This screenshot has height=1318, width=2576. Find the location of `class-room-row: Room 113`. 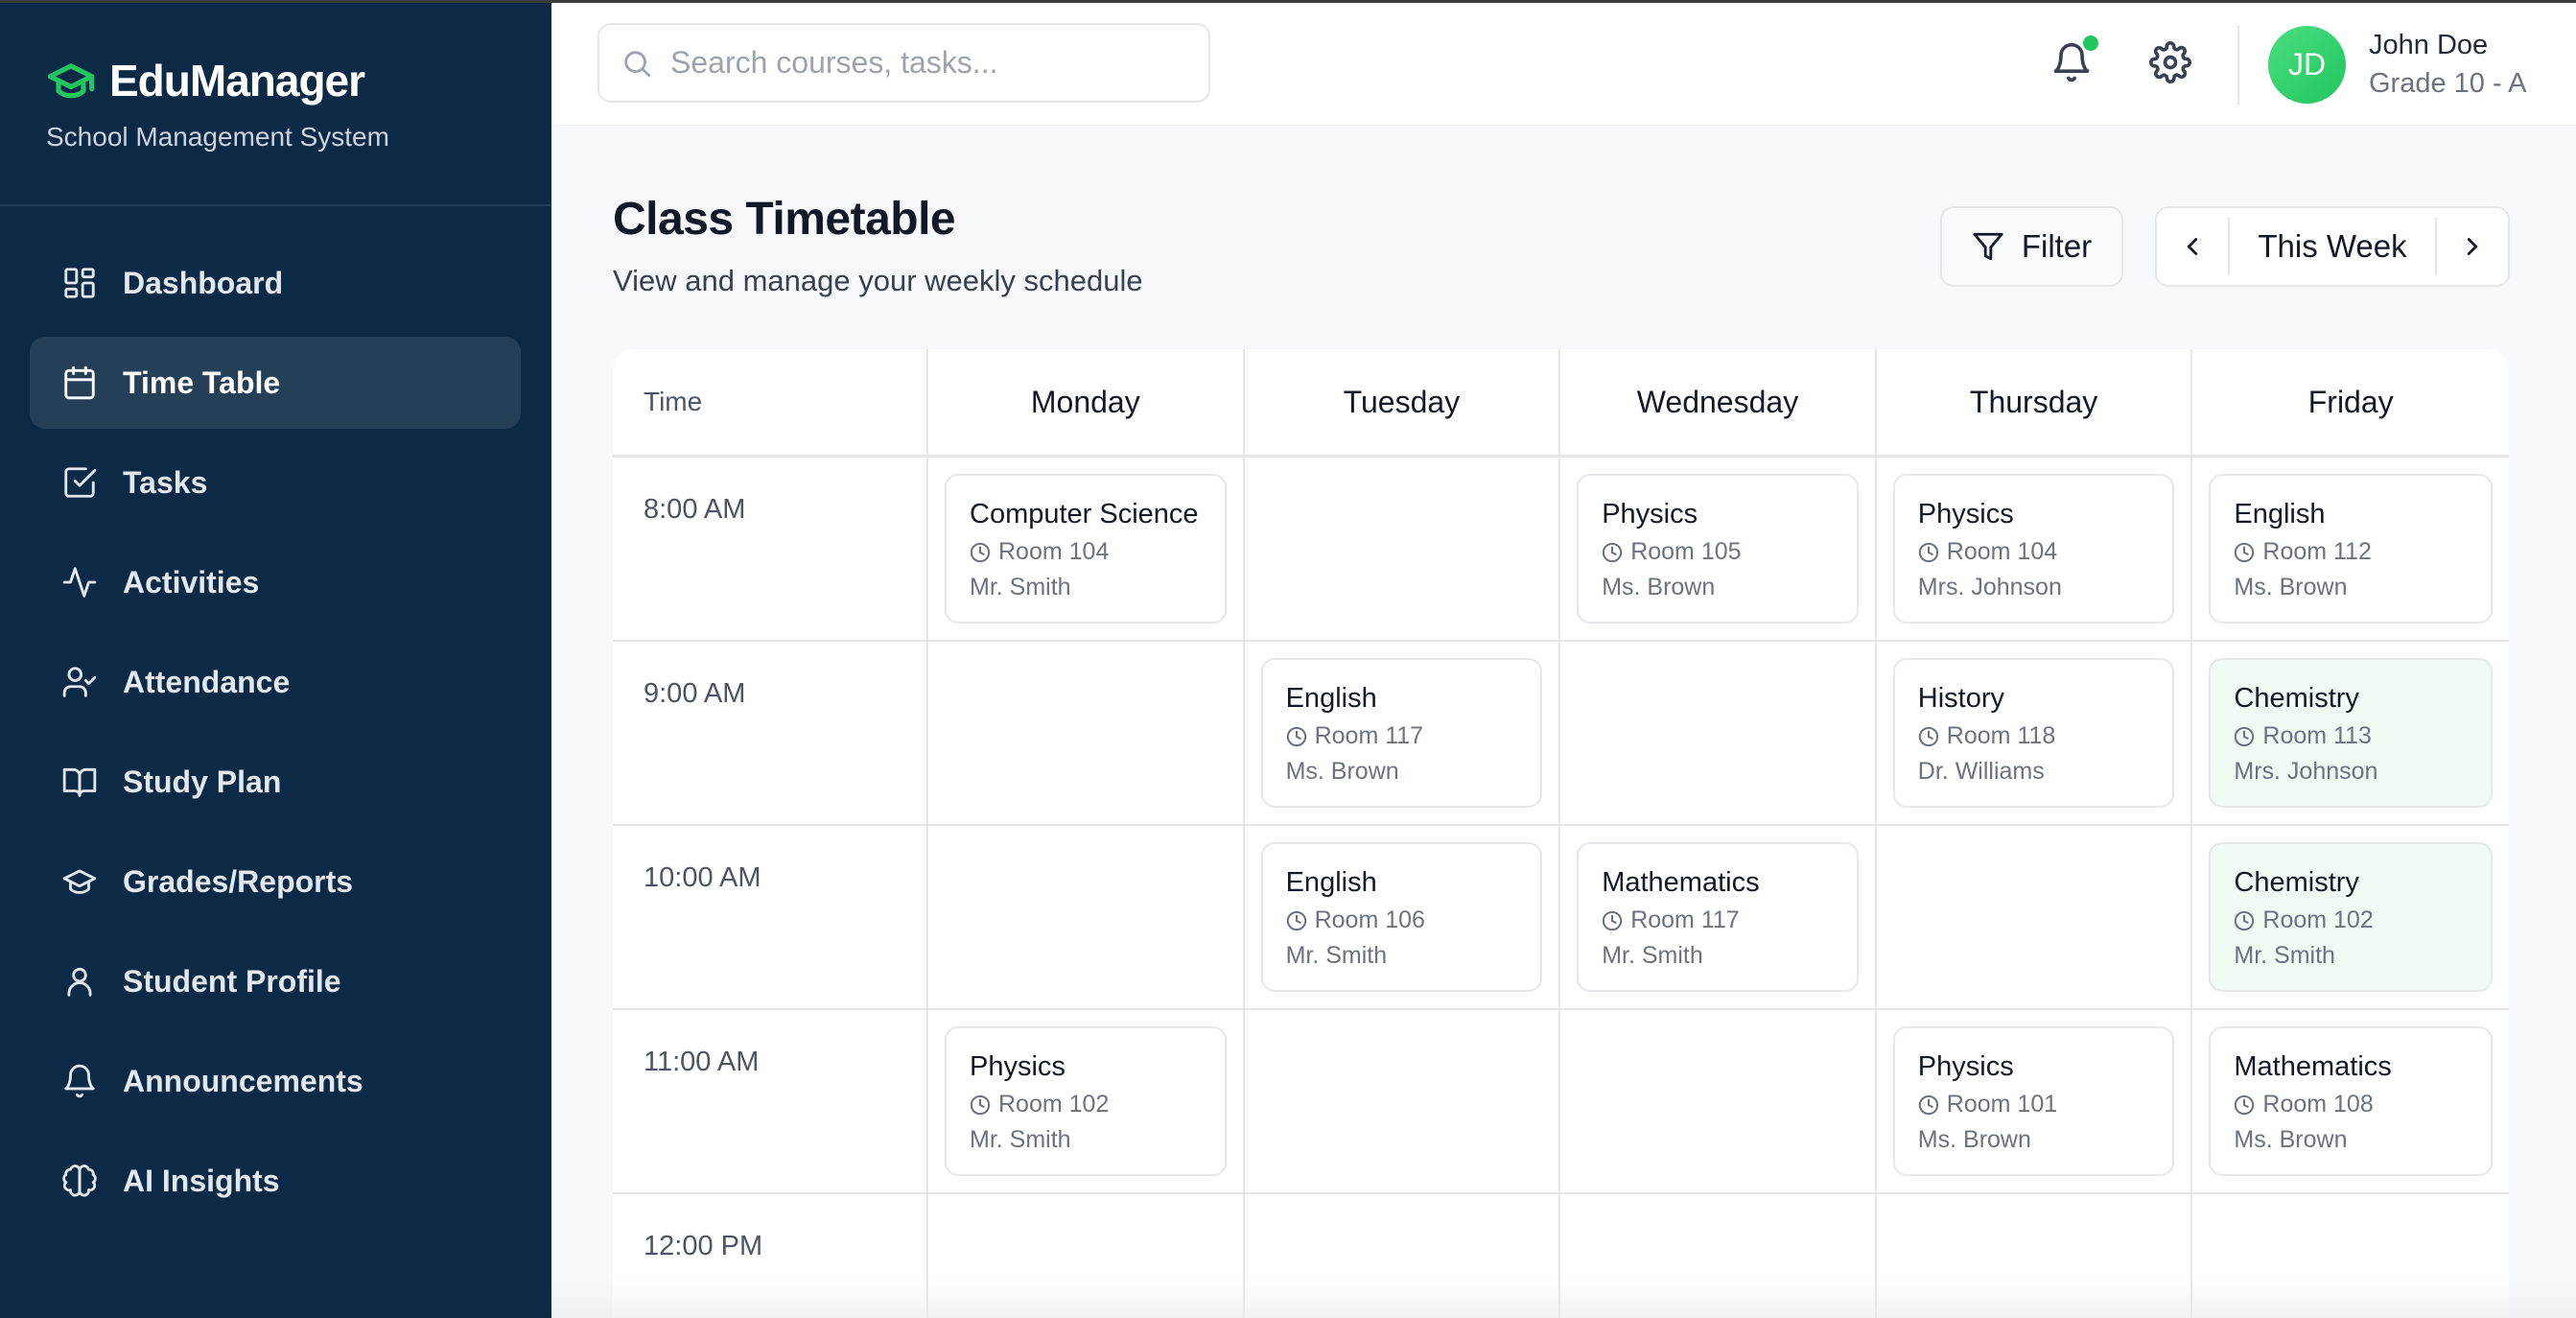

class-room-row: Room 113 is located at coordinates (2351, 736).